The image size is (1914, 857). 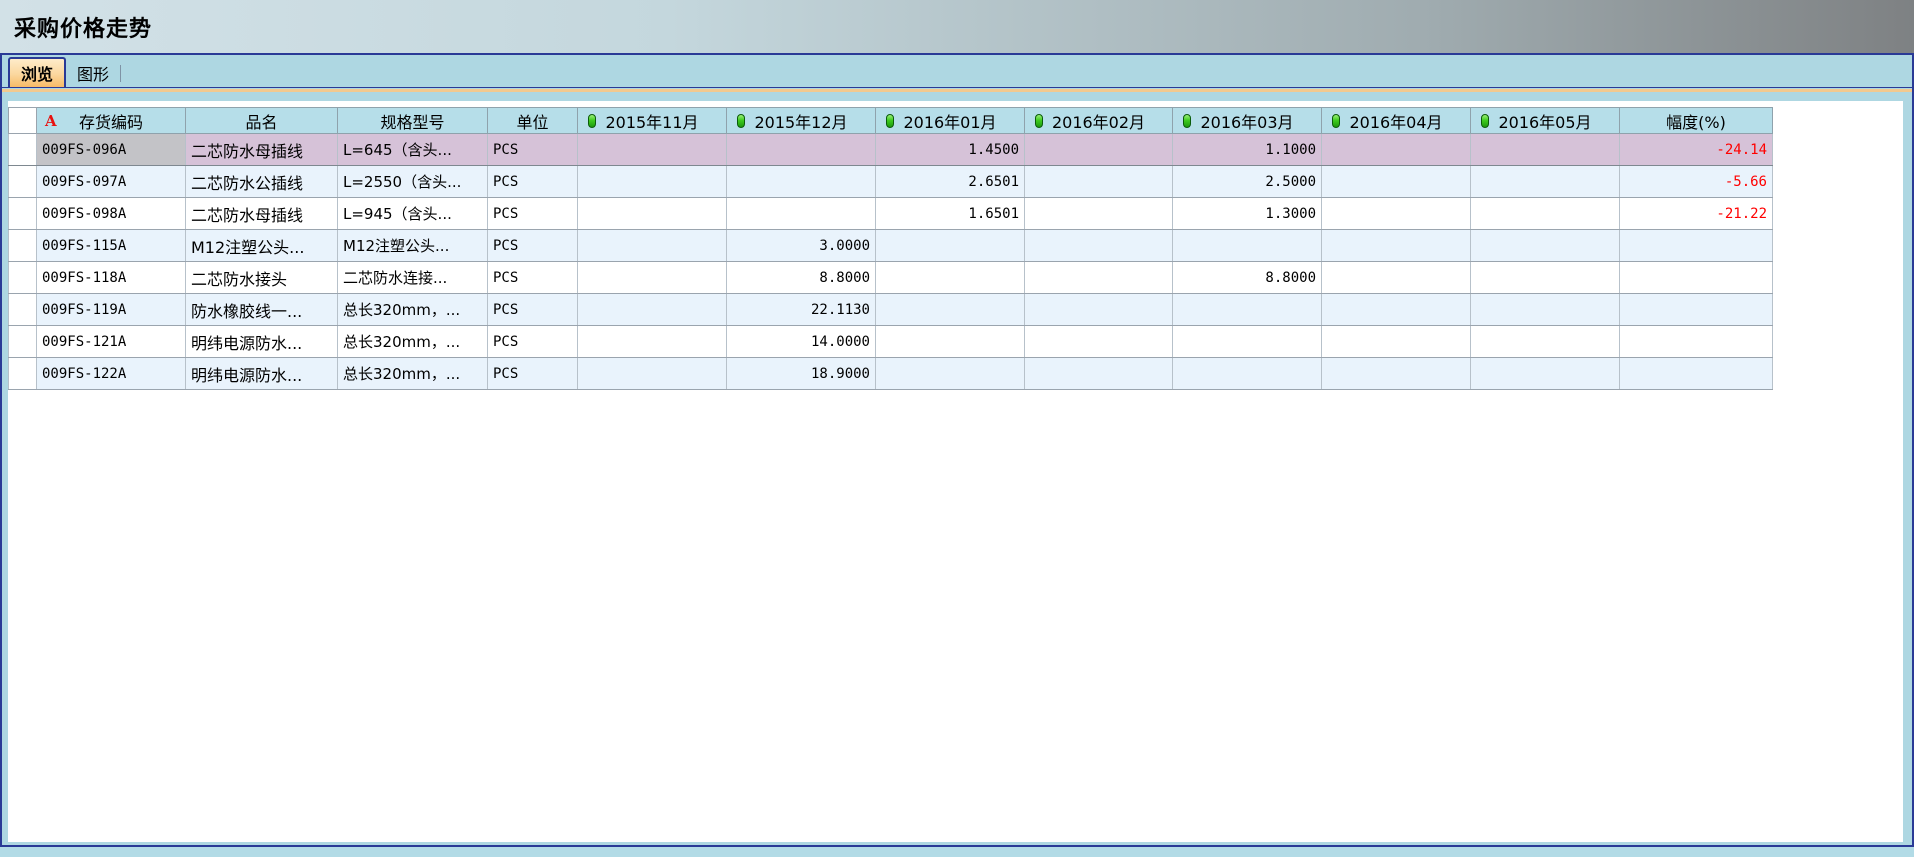 I want to click on cell-range: -5.66, so click(x=1696, y=181).